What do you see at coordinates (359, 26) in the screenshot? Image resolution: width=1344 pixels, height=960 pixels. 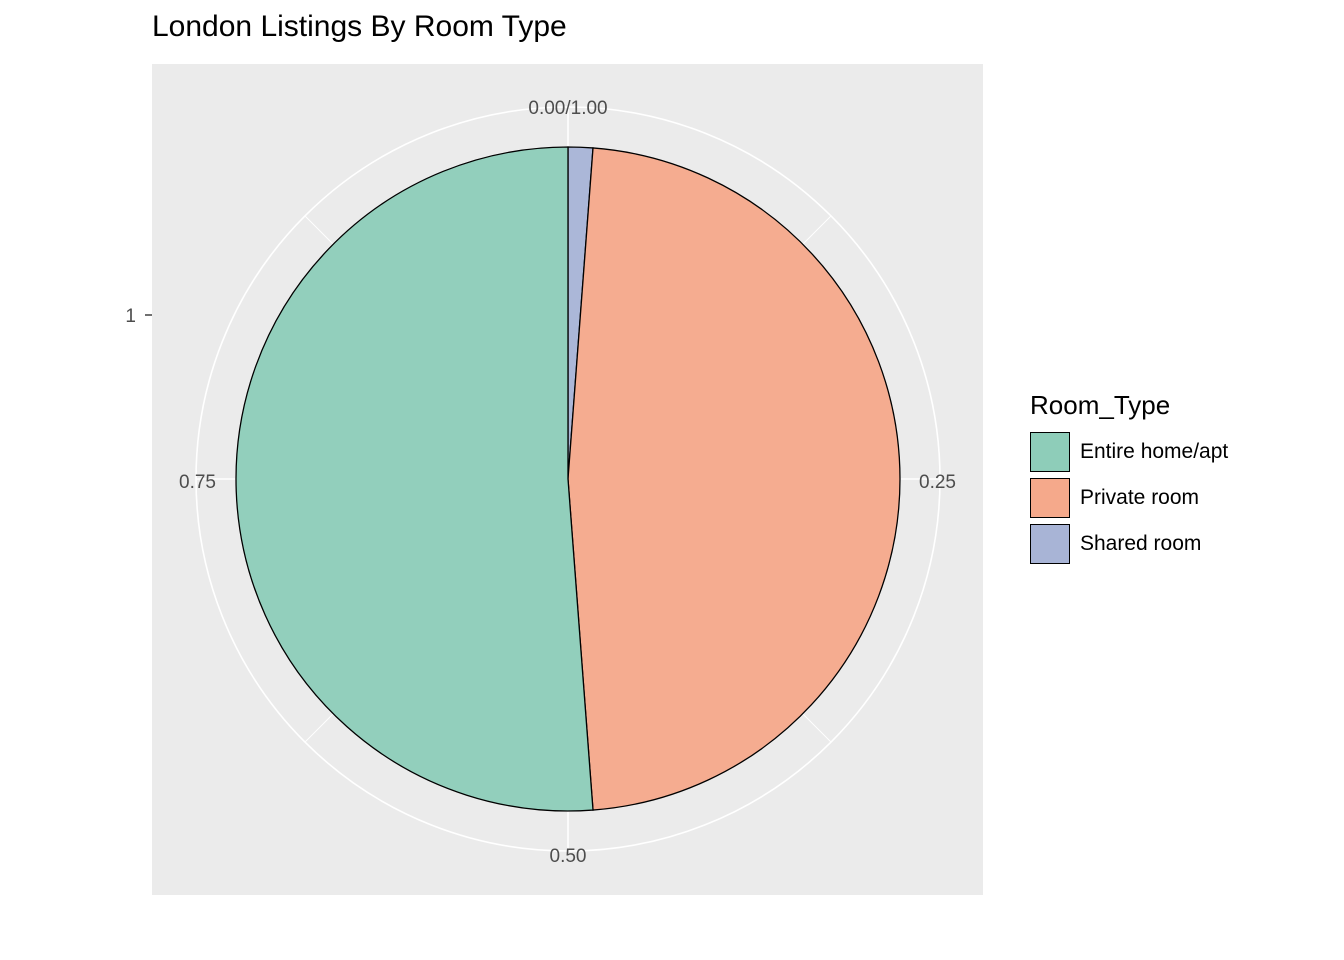 I see `chart-title: London Listings By Room Type` at bounding box center [359, 26].